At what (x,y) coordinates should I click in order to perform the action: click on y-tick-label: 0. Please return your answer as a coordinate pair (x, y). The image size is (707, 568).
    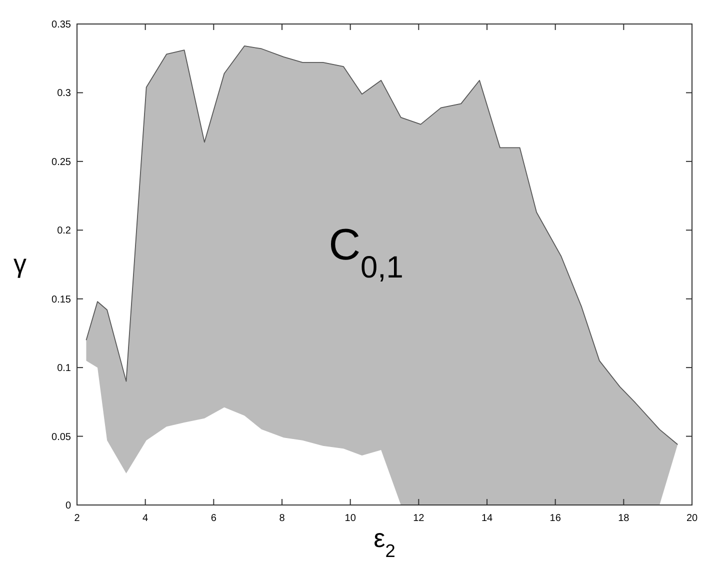
    Looking at the image, I should click on (68, 506).